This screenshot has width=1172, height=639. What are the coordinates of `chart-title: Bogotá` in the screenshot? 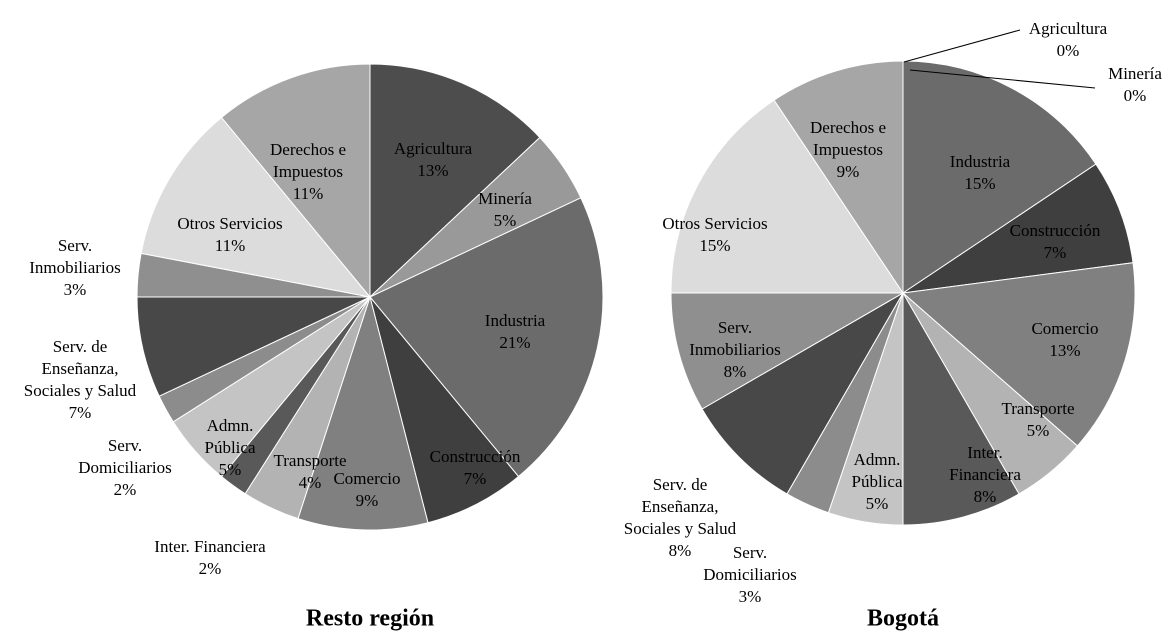 It's located at (903, 619).